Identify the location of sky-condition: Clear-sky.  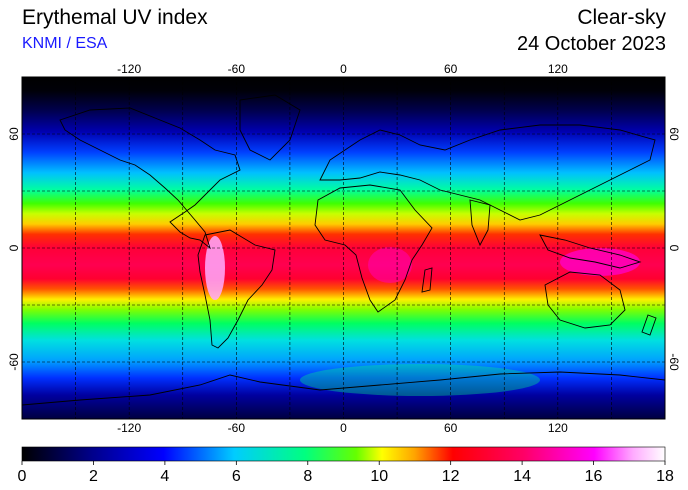
(621, 17).